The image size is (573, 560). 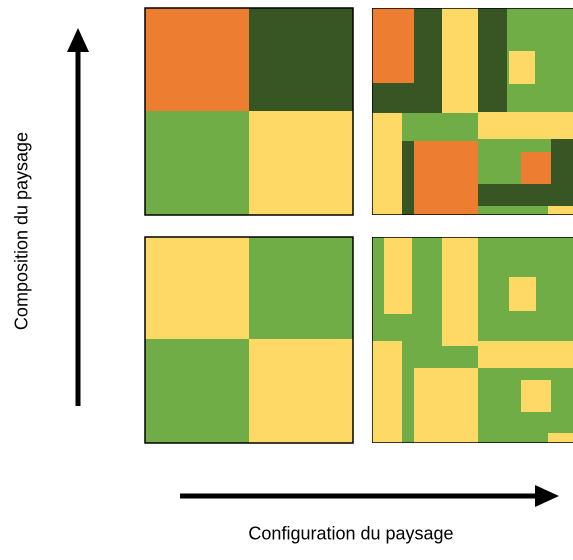 I want to click on landscape-bottom-left, so click(x=249, y=340).